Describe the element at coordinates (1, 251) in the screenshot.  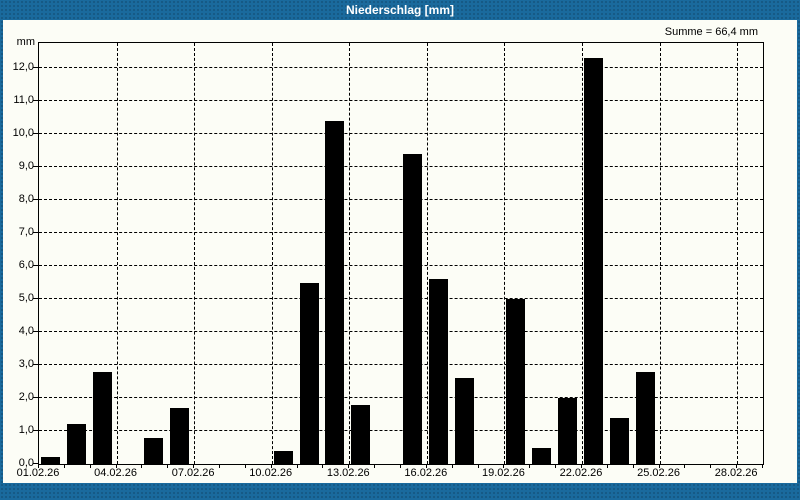
I see `window-border-left` at that location.